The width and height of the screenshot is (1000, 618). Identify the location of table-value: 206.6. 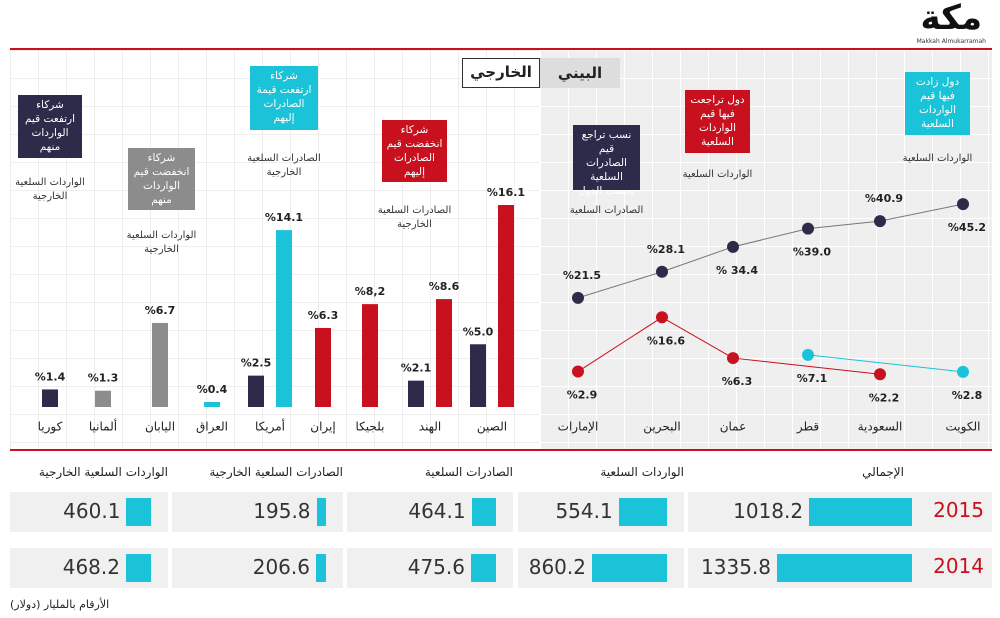
(281, 567).